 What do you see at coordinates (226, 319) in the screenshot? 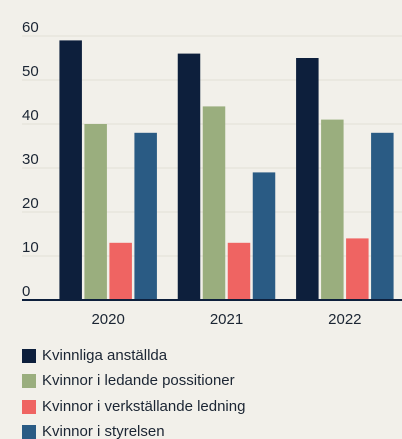
I see `x-tick-label: 2021` at bounding box center [226, 319].